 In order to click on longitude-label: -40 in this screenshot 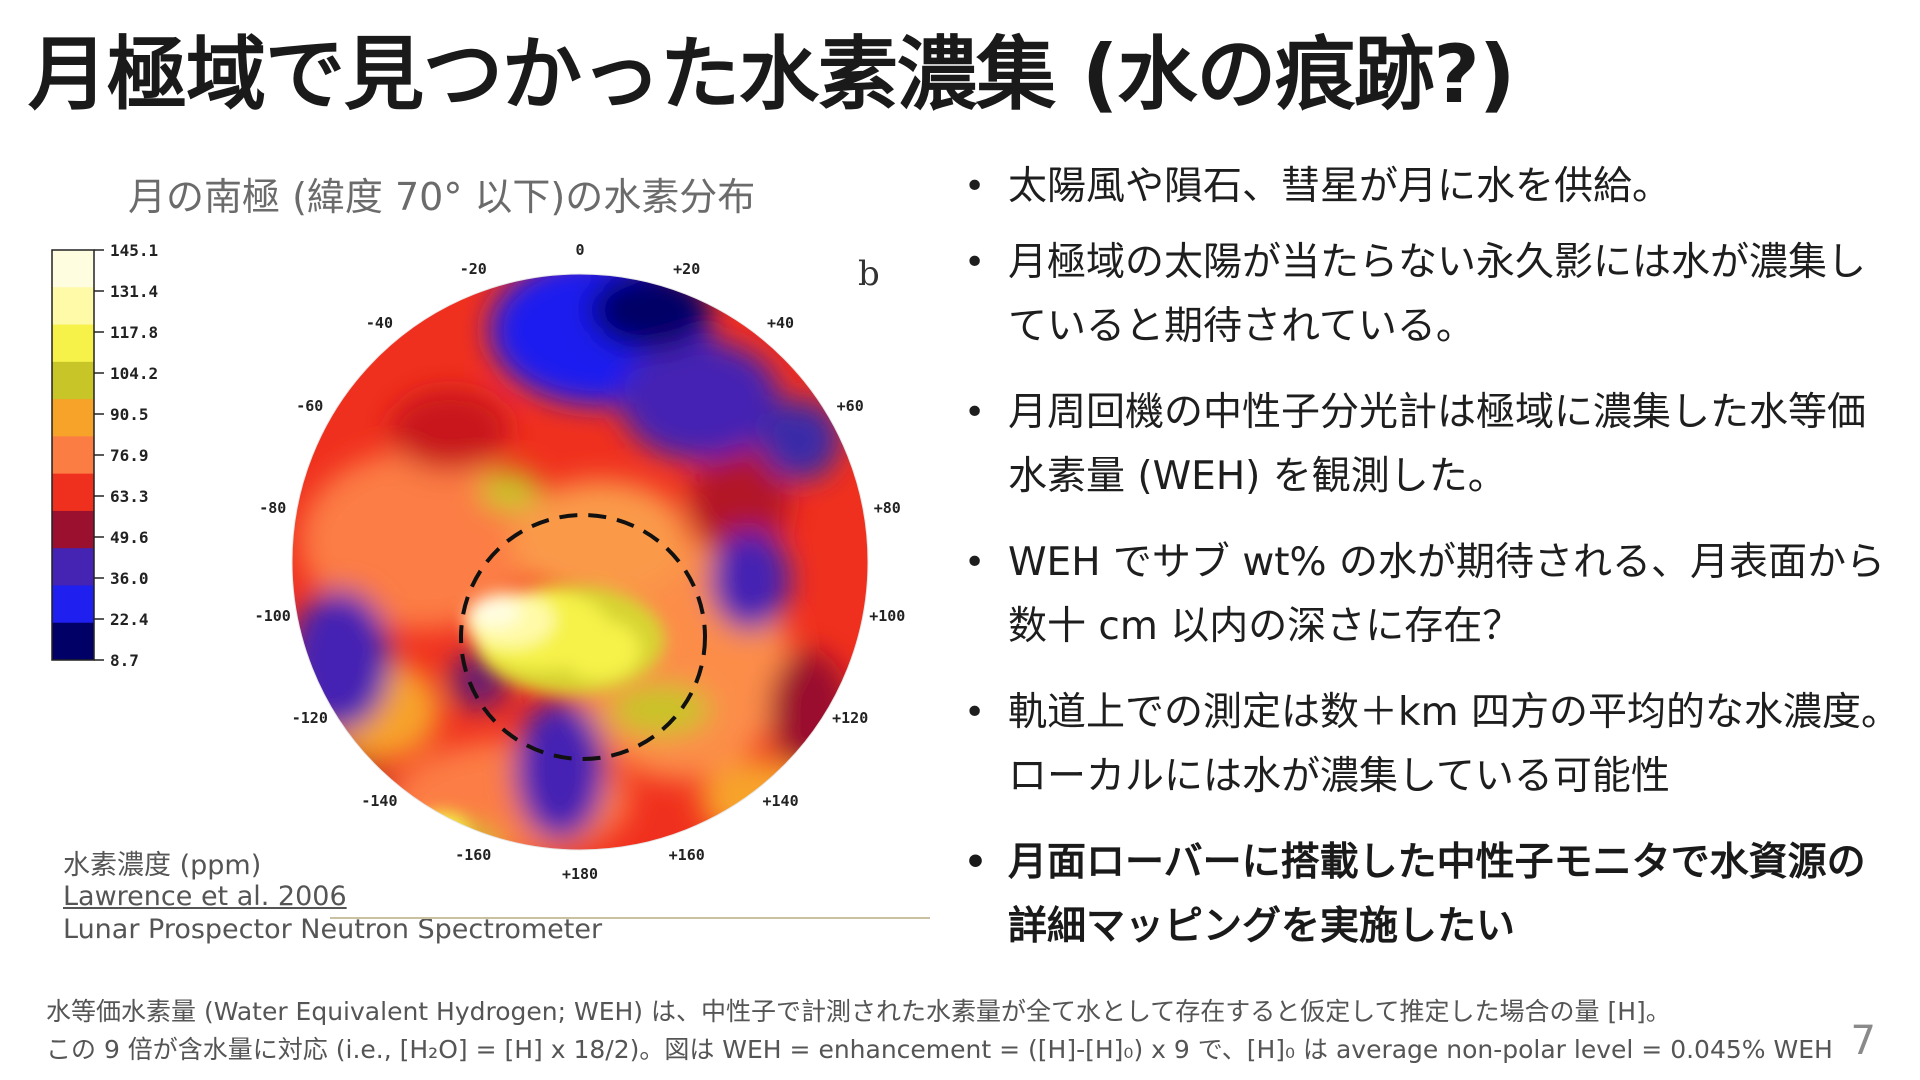, I will do `click(379, 323)`.